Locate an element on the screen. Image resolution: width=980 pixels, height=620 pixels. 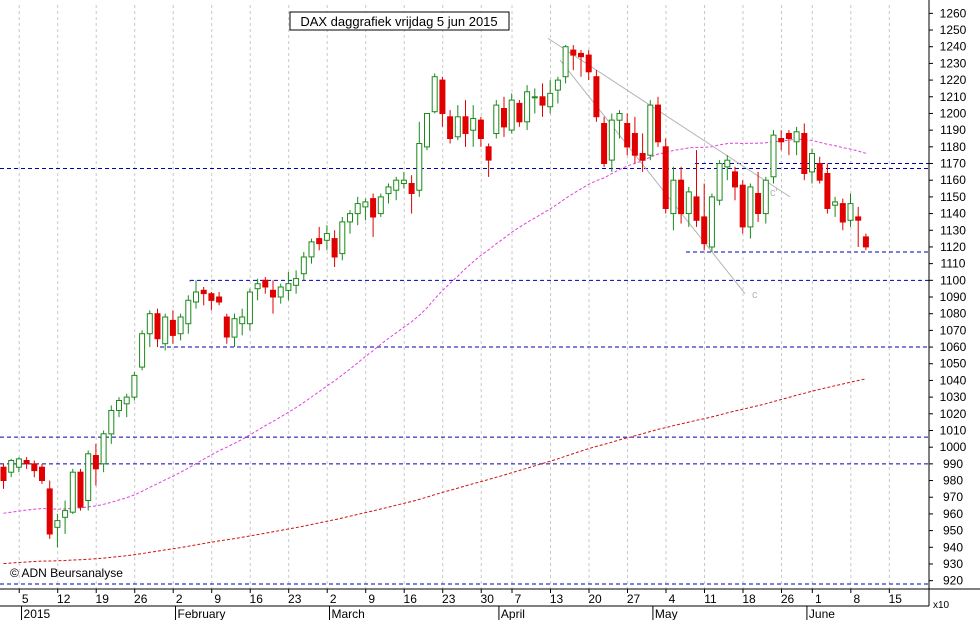
y-tick-label: 1180 is located at coordinates (953, 147).